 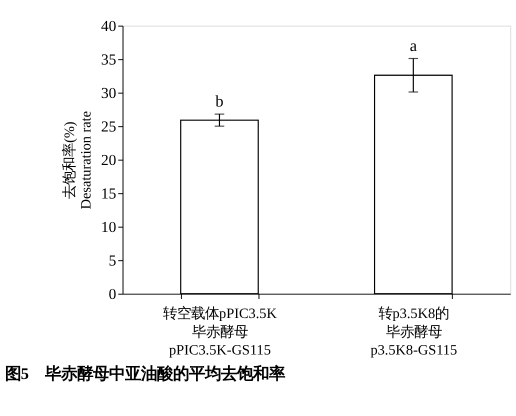 I want to click on text: 图5 毕赤酵母中亚油酸的平均去饱和率, so click(x=144, y=373).